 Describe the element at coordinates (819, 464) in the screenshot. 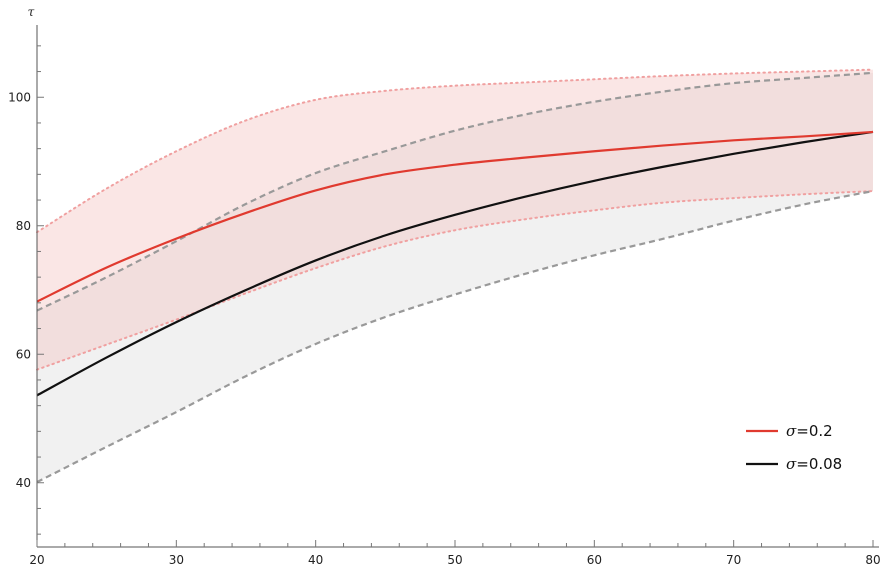

I see `legend-sigma-value: =0.08` at that location.